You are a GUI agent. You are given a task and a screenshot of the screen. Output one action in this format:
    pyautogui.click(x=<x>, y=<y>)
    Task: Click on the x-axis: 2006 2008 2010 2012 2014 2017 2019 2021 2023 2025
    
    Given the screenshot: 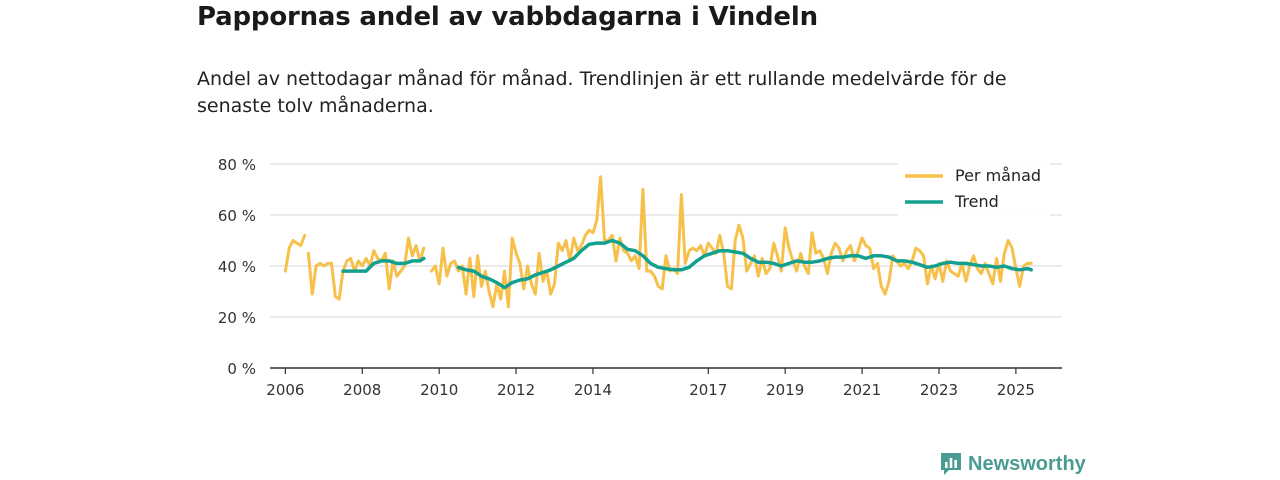 What is the action you would take?
    pyautogui.click(x=664, y=383)
    